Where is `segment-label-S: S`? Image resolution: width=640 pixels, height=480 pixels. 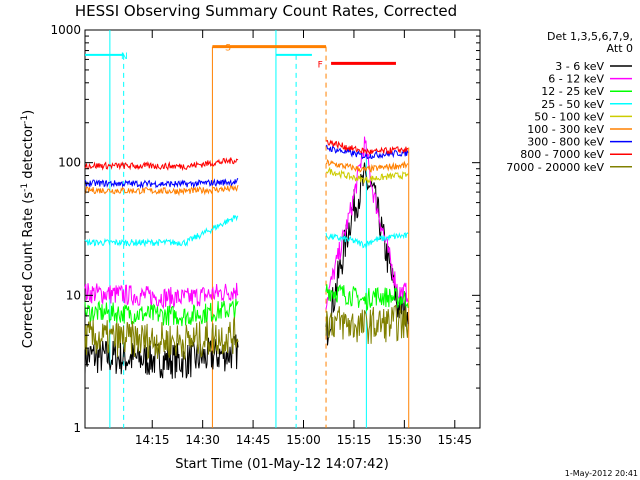 segment-label-S: S is located at coordinates (228, 49).